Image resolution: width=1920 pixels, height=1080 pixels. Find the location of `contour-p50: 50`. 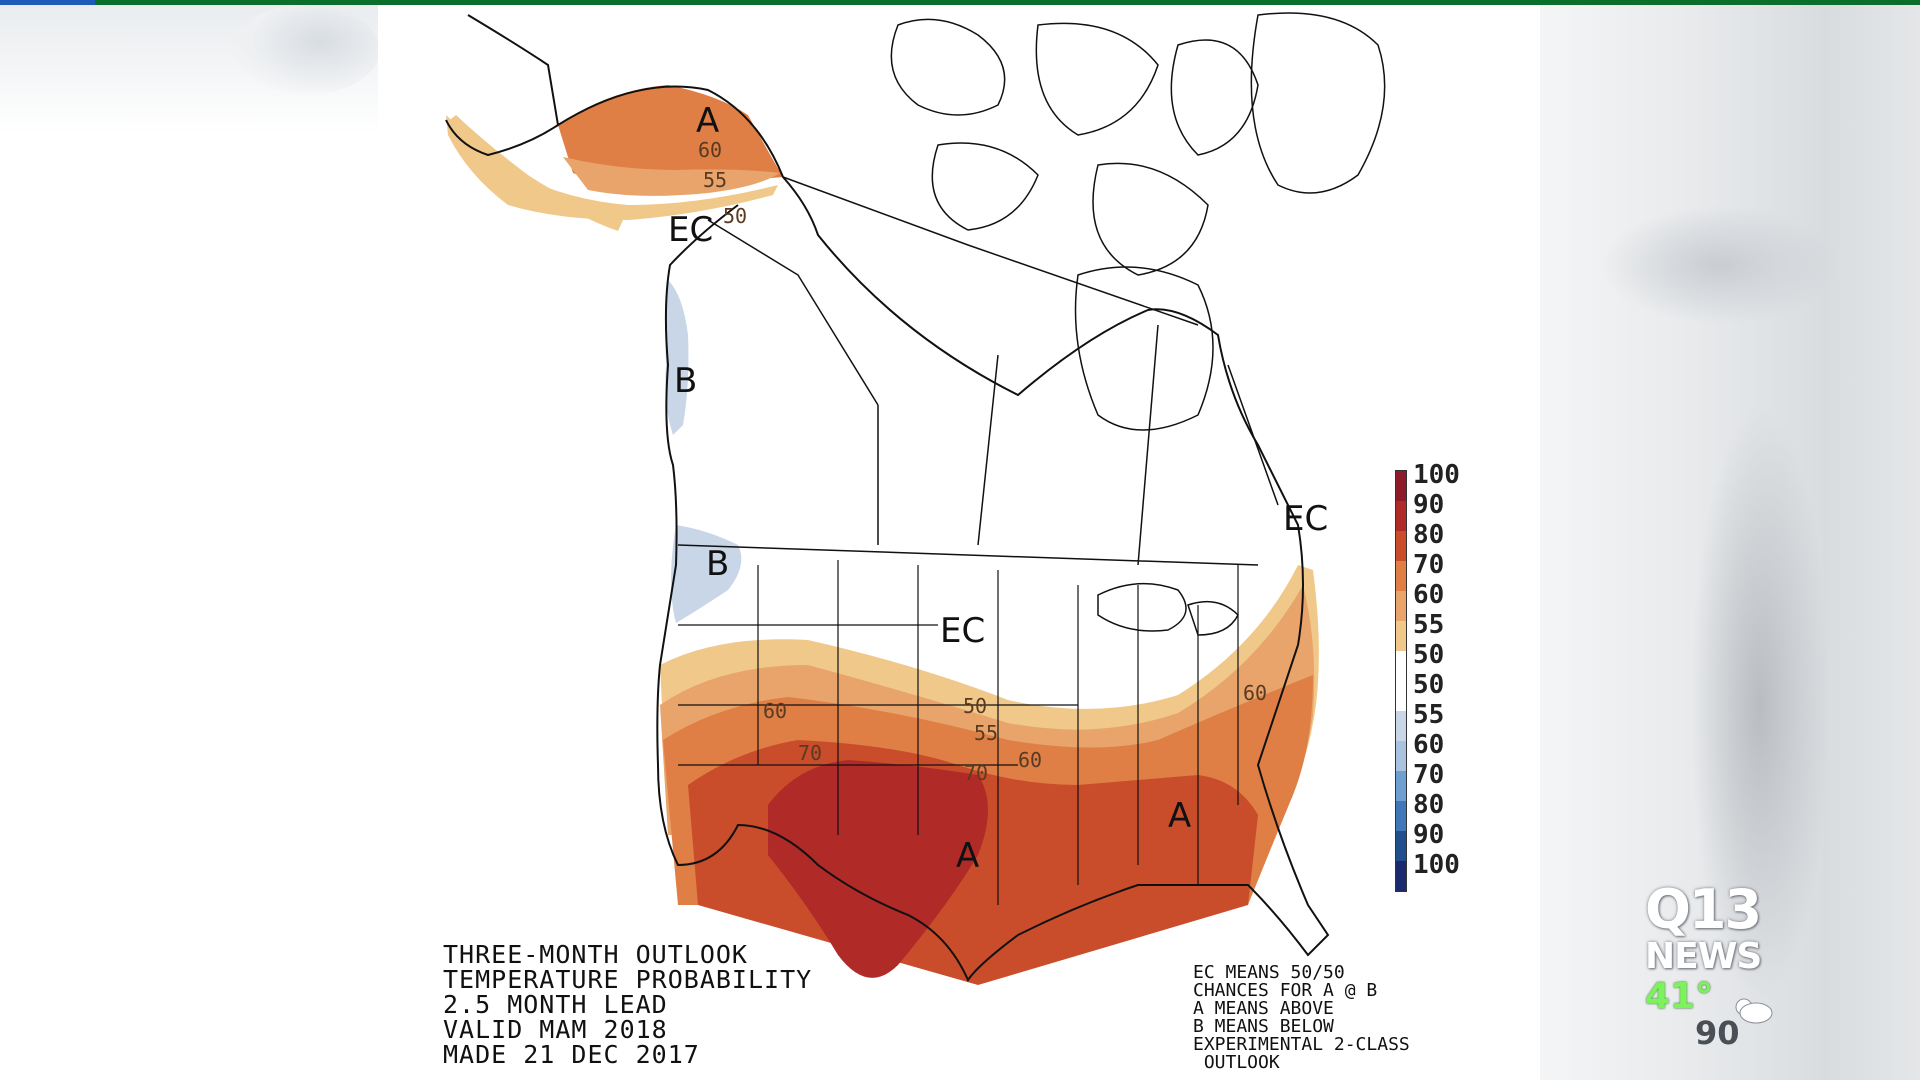

contour-p50: 50 is located at coordinates (975, 706).